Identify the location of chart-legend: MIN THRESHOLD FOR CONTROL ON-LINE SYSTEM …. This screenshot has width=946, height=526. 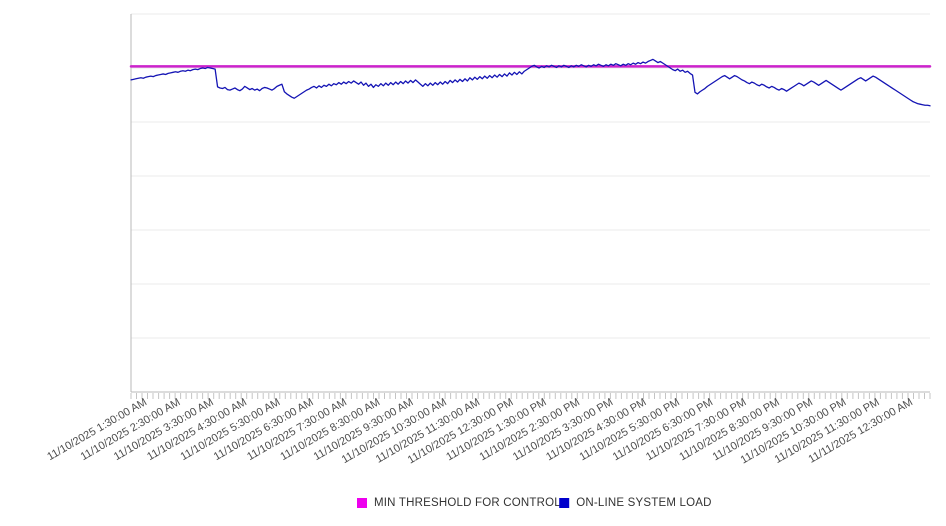
(534, 503).